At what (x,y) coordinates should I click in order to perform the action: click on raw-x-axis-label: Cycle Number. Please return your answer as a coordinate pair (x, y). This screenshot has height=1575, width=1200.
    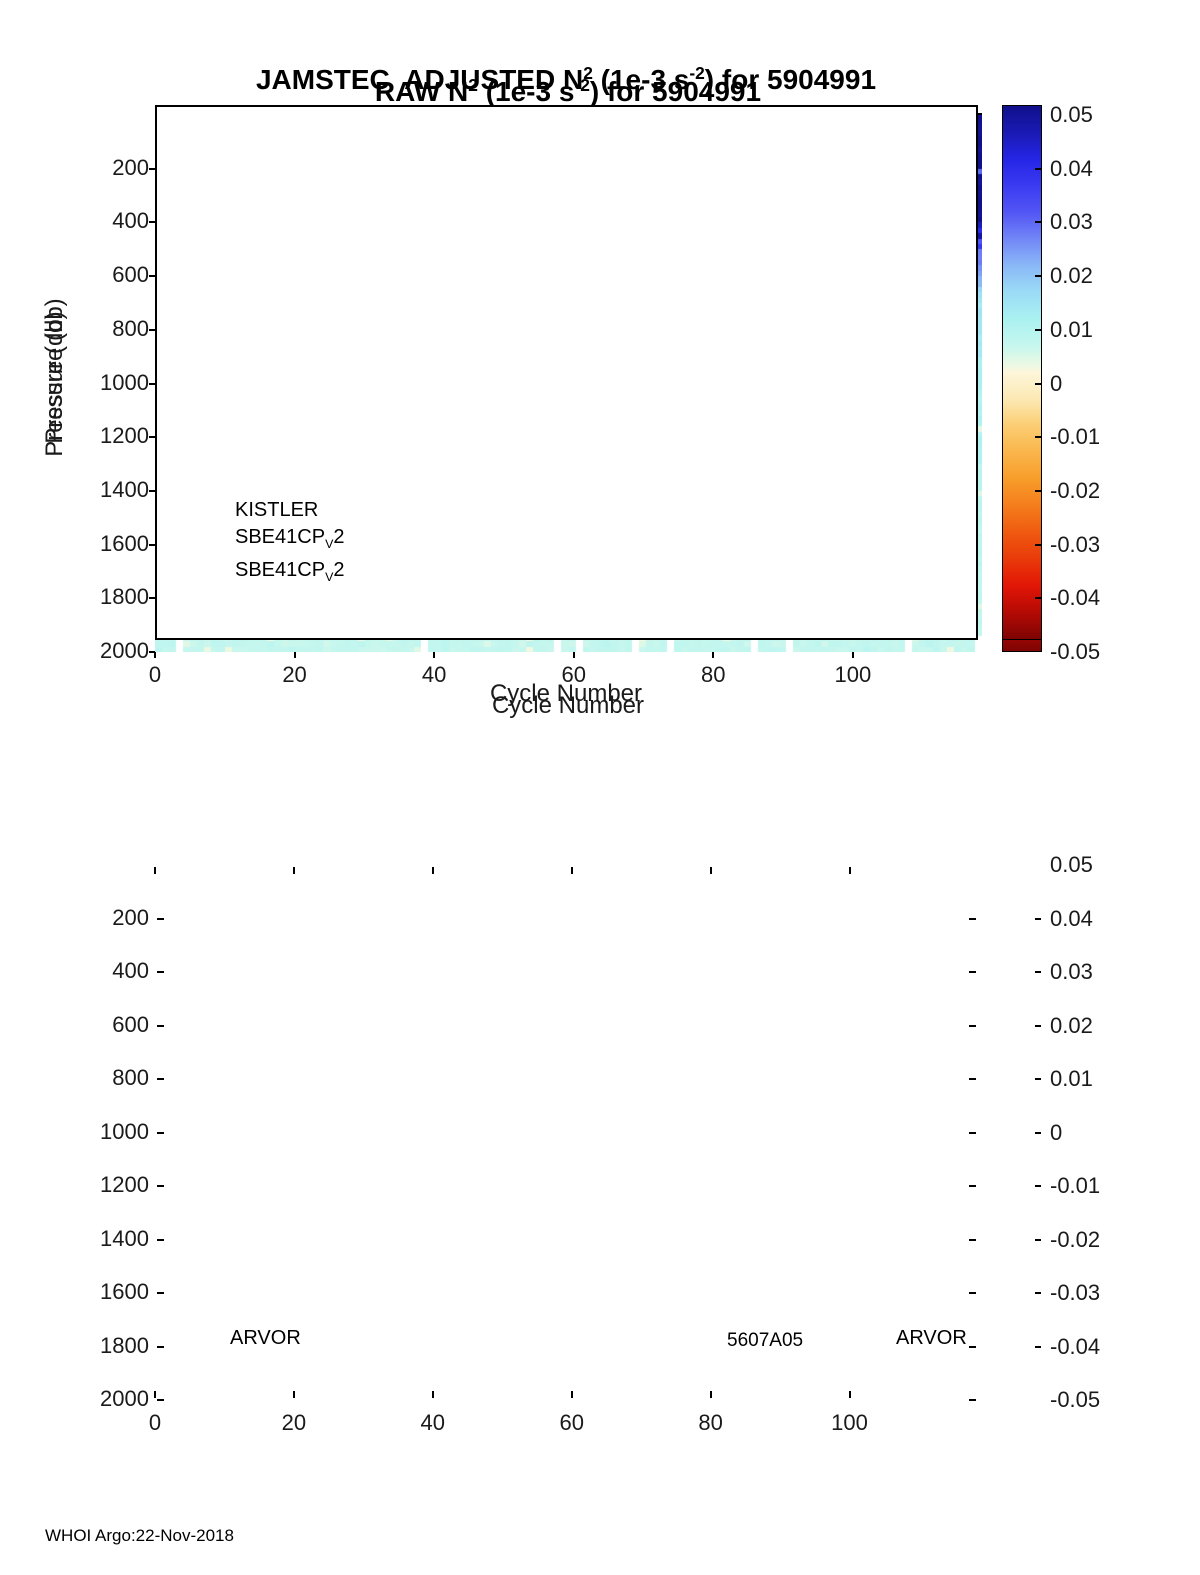
    Looking at the image, I should click on (568, 705).